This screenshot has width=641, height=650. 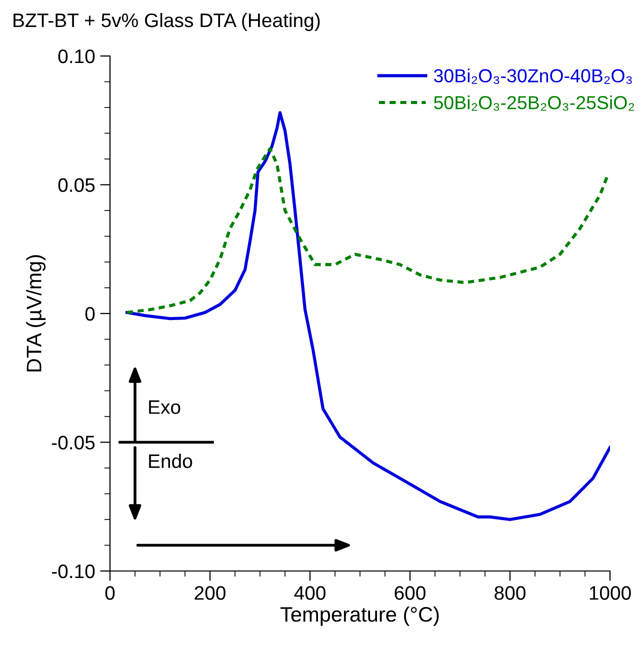 What do you see at coordinates (73, 443) in the screenshot?
I see `y-tick-label: -0.05` at bounding box center [73, 443].